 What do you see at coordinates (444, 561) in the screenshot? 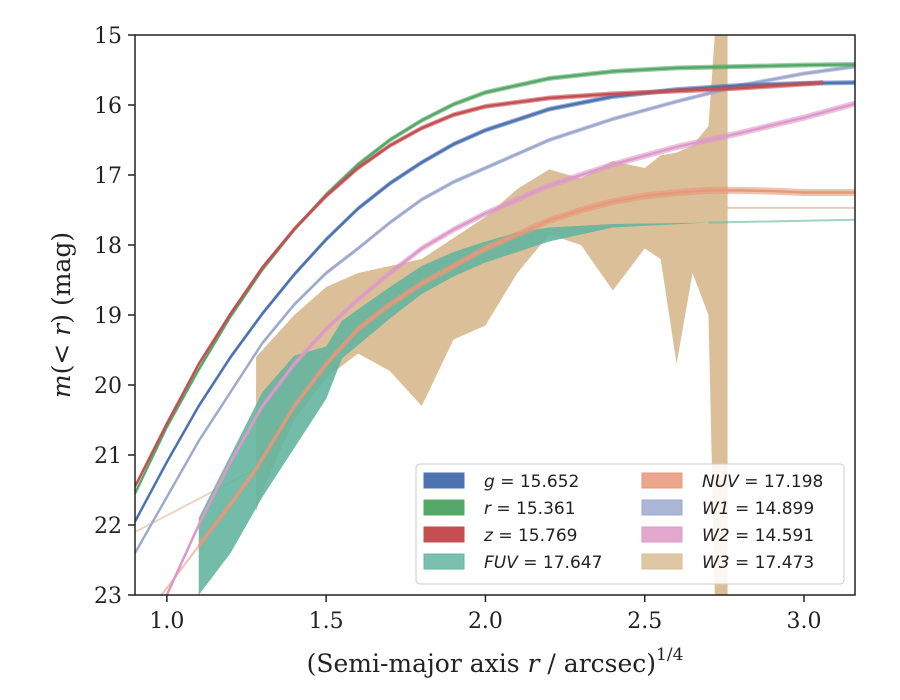
I see `legend-swatch-fuv` at bounding box center [444, 561].